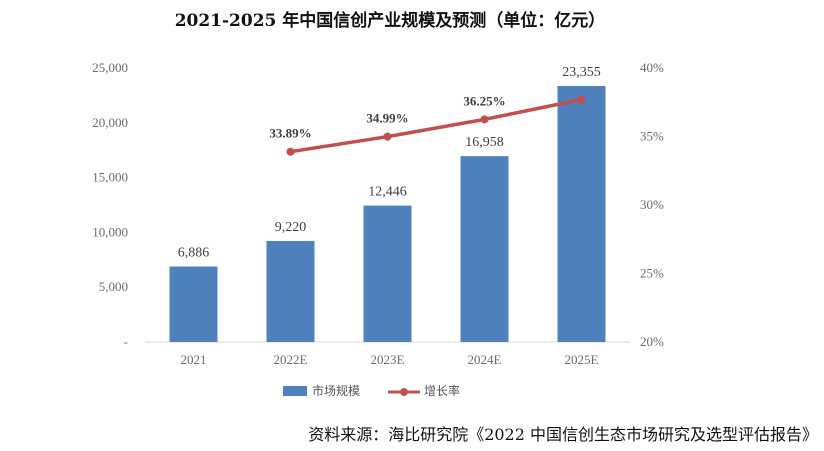  I want to click on y-left-tick-label: 20,000, so click(110, 122).